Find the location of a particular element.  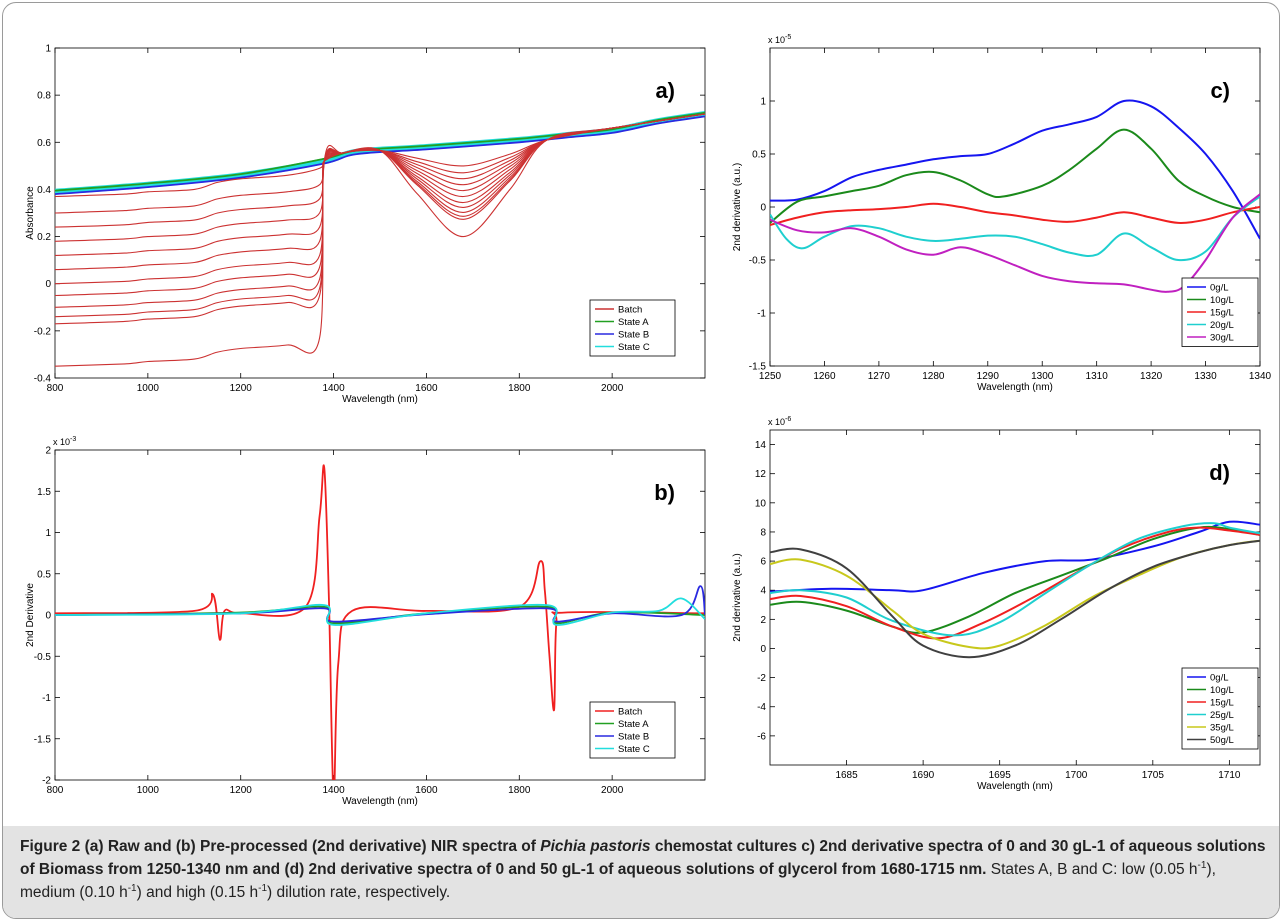

y-tick-label: 0.4 is located at coordinates (44, 190).